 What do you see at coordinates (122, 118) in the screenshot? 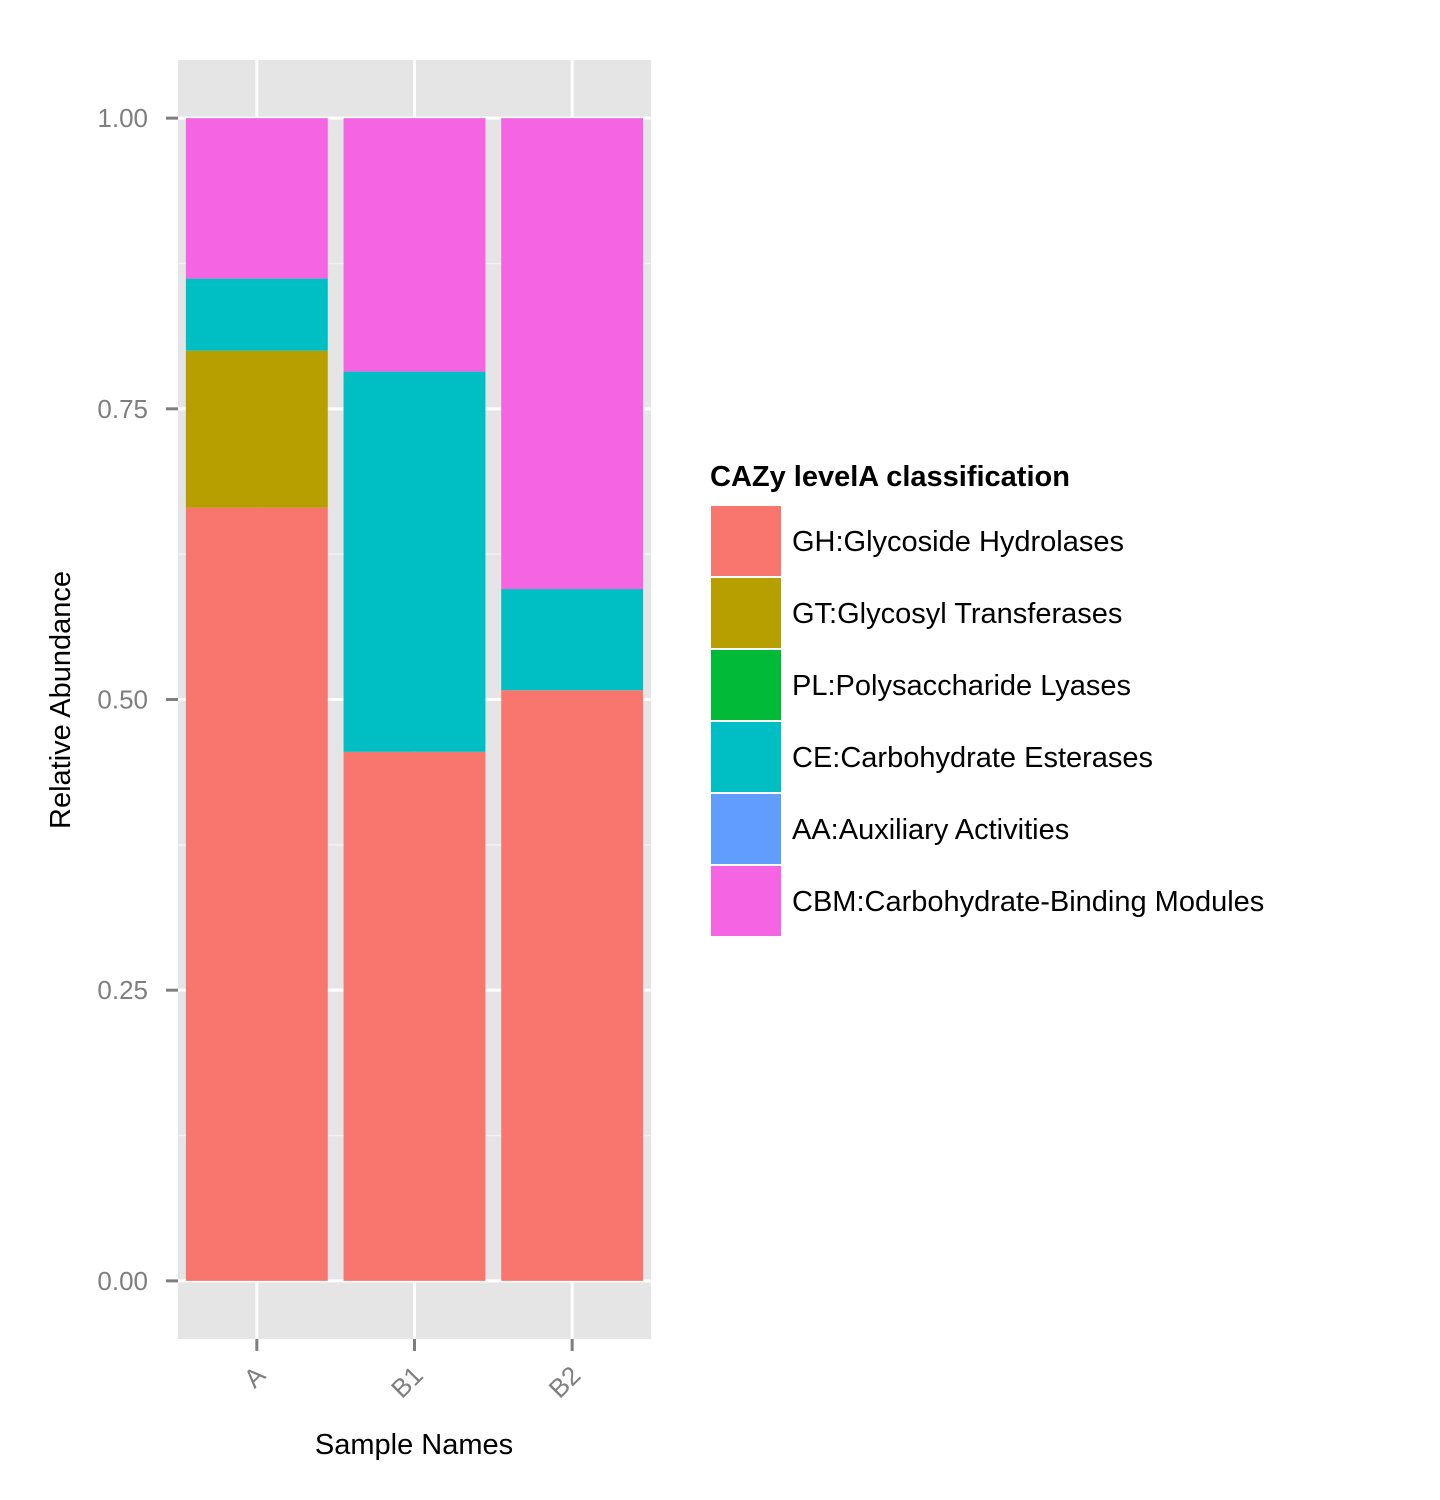
I see `y-tick-label: 1.00` at bounding box center [122, 118].